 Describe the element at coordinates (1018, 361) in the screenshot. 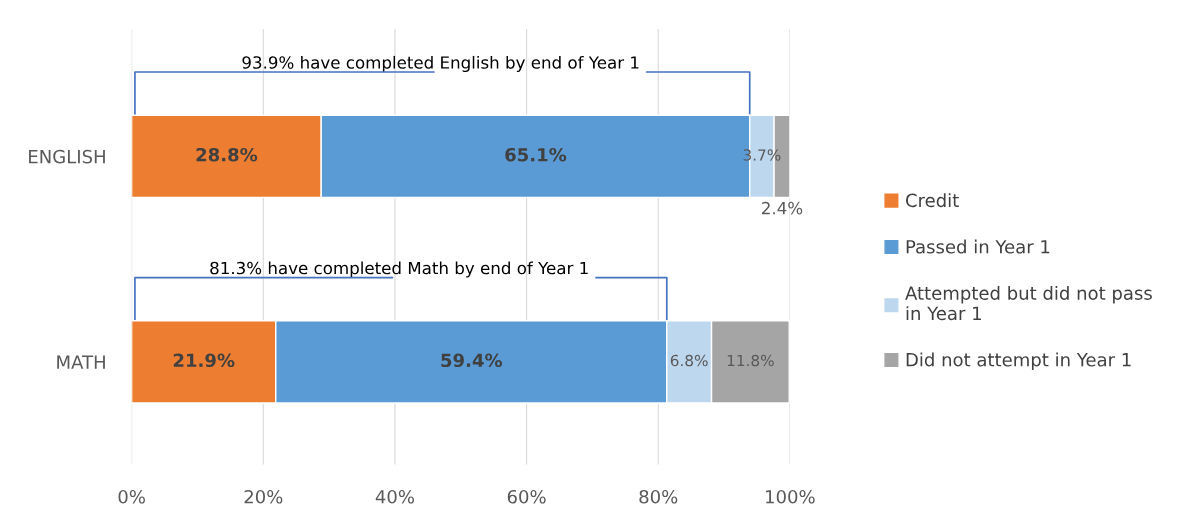

I see `legend-label: Did not attempt in Year 1` at that location.